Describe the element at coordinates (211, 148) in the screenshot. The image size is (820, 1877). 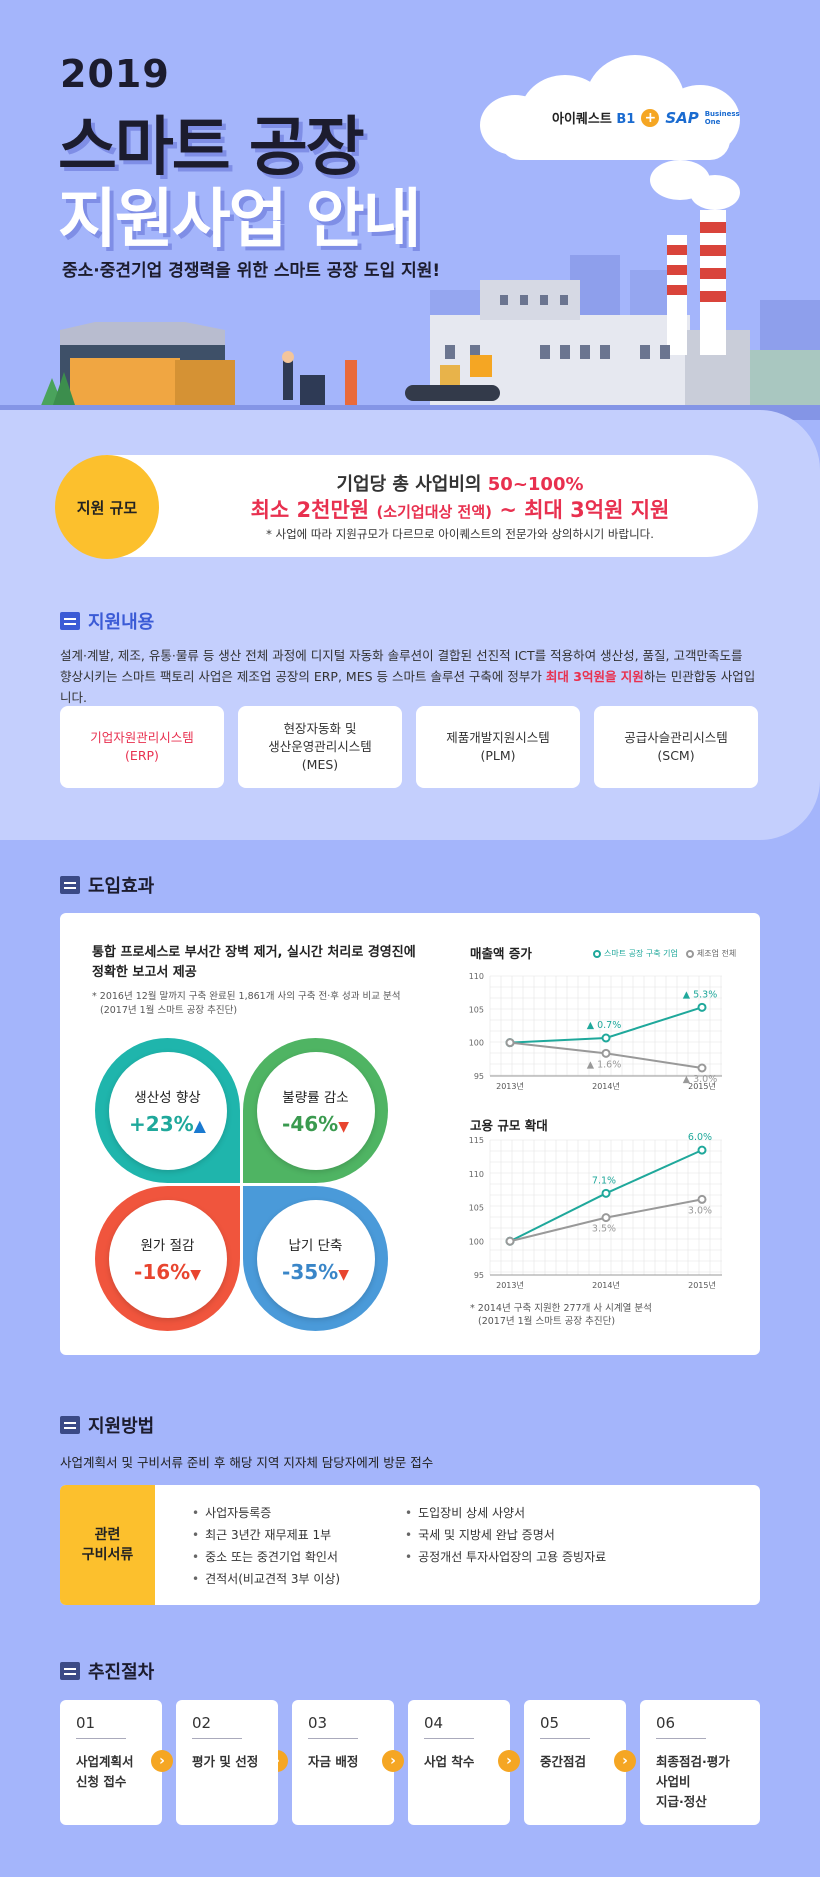
I see `hero-title-line1: 스마트 공장` at that location.